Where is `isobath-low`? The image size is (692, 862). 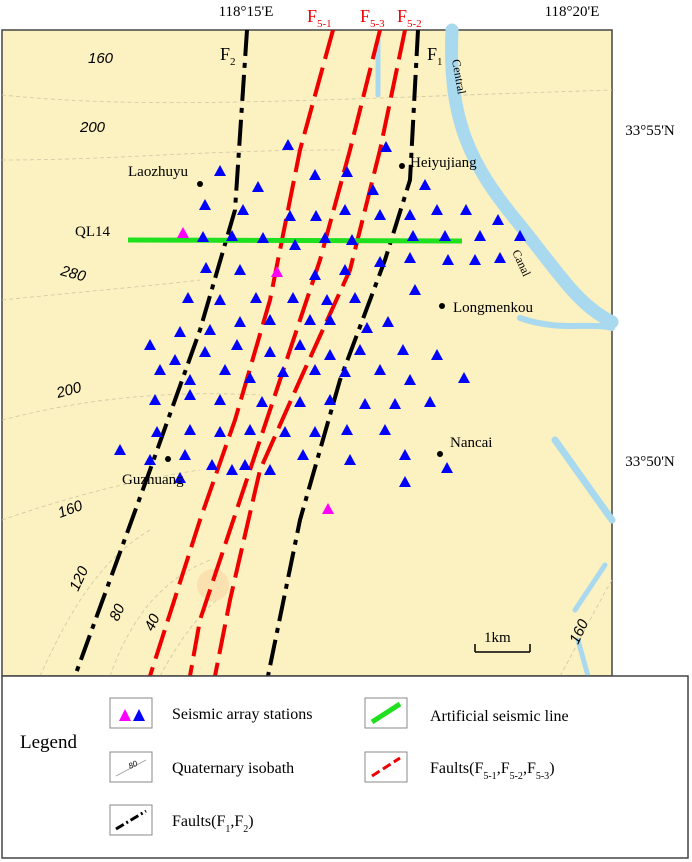 isobath-low is located at coordinates (213, 585).